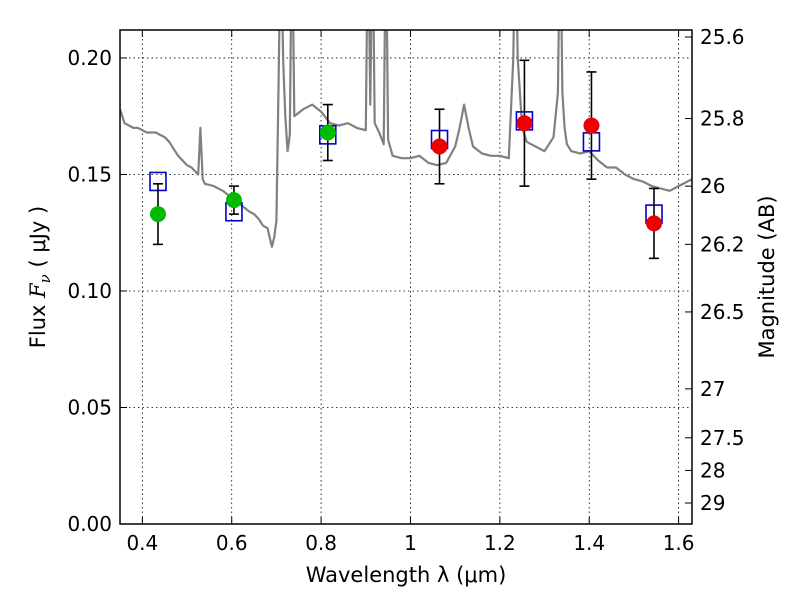 Image resolution: width=800 pixels, height=600 pixels. I want to click on y-tick-label: 0.00, so click(89, 524).